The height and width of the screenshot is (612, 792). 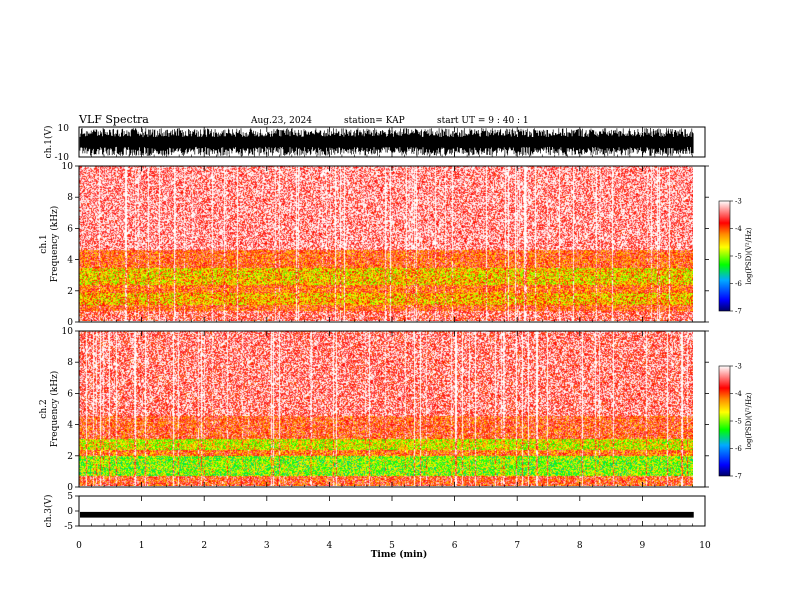 What do you see at coordinates (483, 121) in the screenshot?
I see `start-time-label: start UT = 9 : 40 : 1` at bounding box center [483, 121].